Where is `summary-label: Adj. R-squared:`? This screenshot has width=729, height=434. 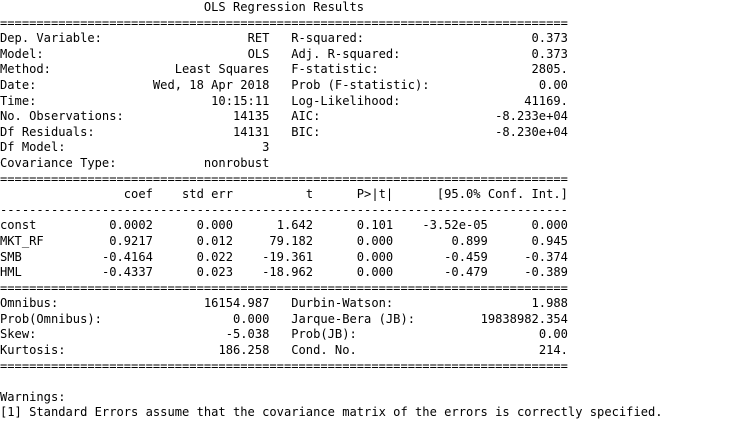
summary-label: Adj. R-squared: is located at coordinates (346, 53).